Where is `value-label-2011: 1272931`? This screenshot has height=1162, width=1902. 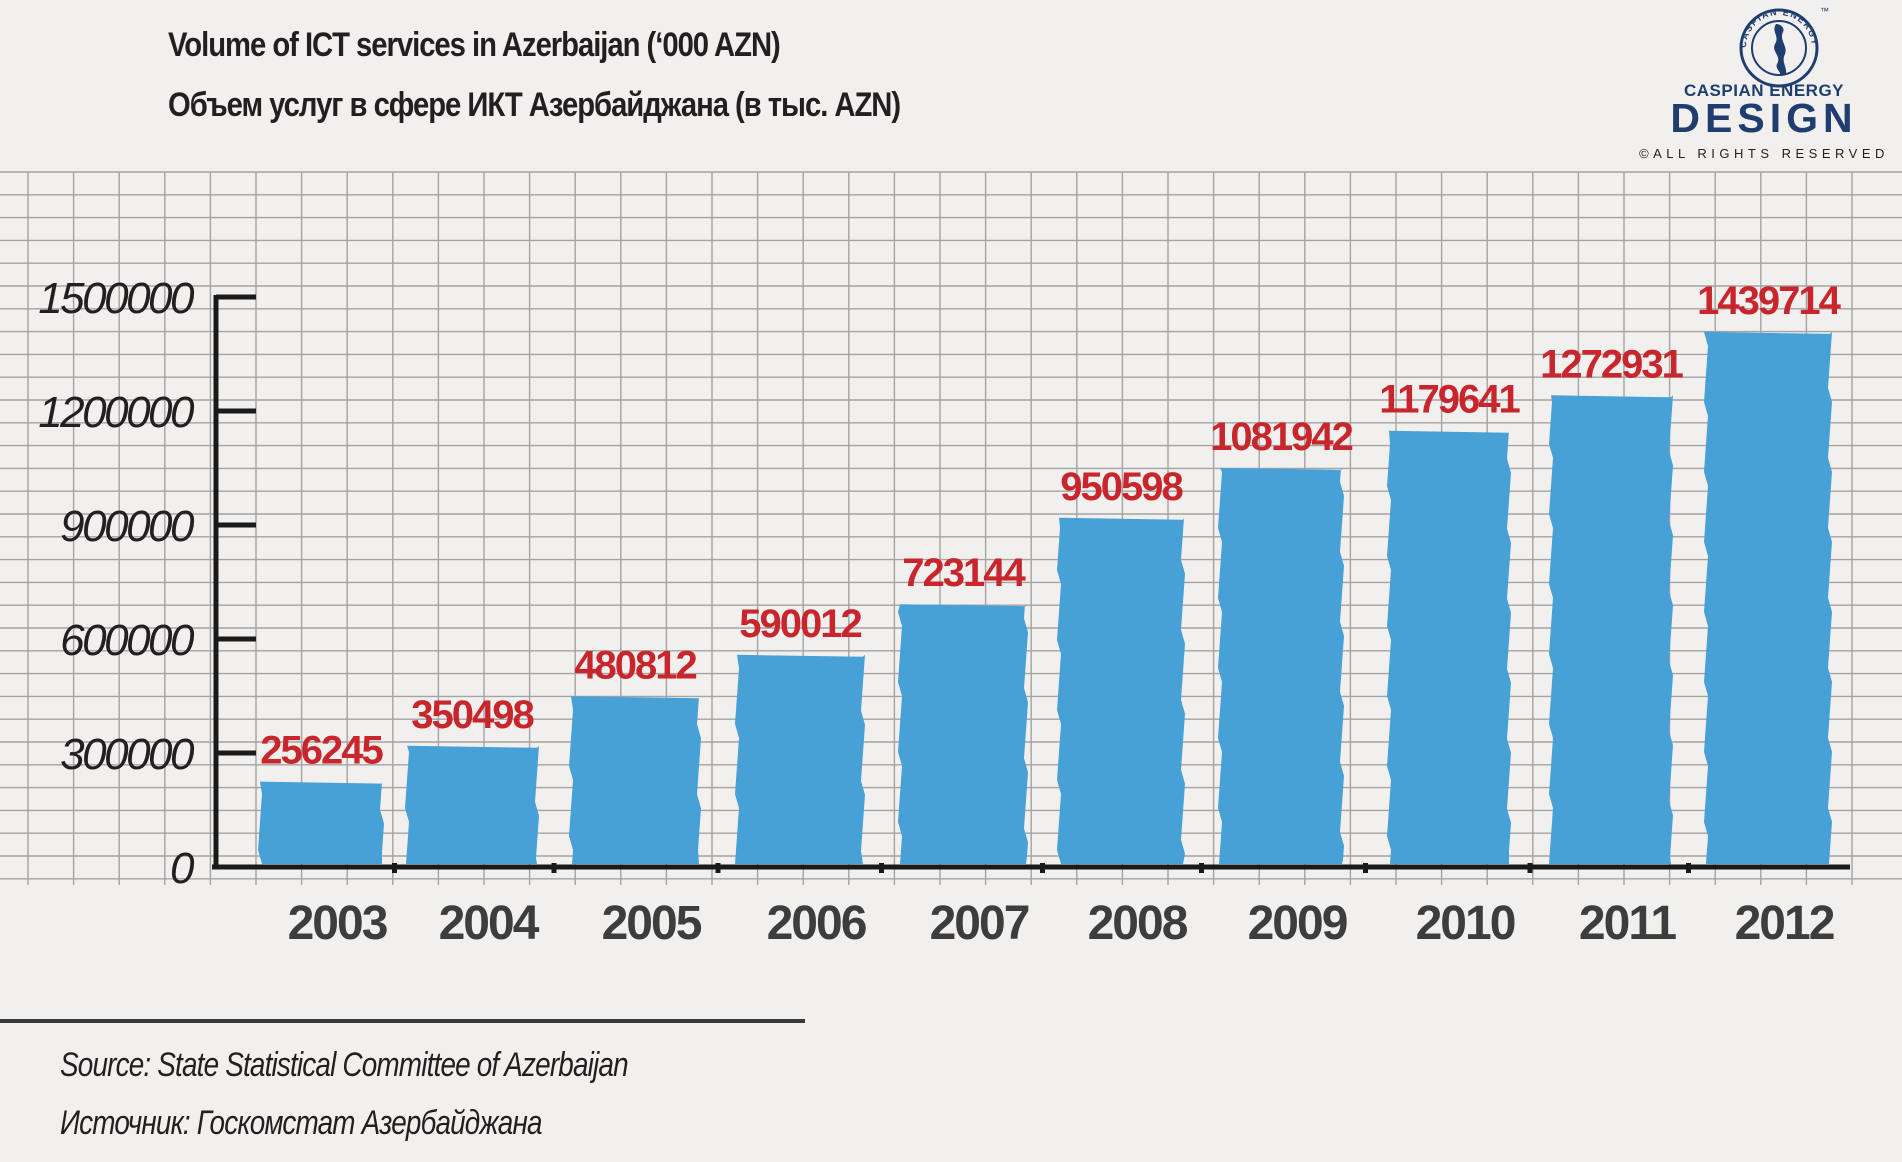 value-label-2011: 1272931 is located at coordinates (1611, 364).